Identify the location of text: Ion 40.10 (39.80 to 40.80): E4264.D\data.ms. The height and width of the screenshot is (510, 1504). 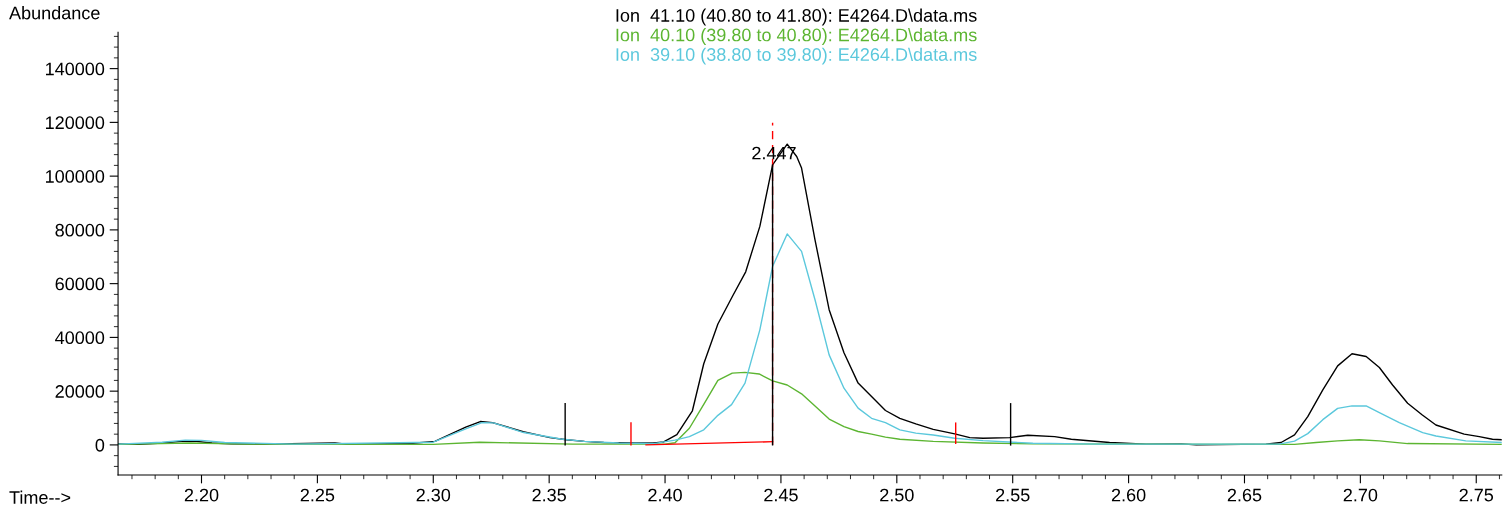
(796, 36).